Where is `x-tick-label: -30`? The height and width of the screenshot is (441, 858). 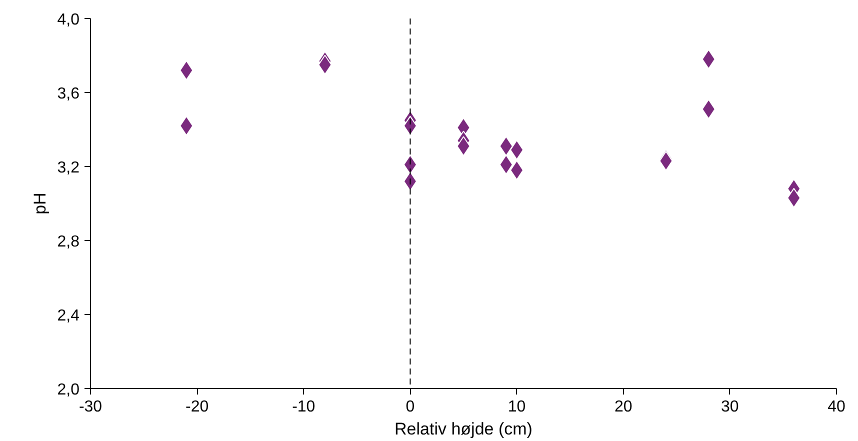
x-tick-label: -30 is located at coordinates (90, 407).